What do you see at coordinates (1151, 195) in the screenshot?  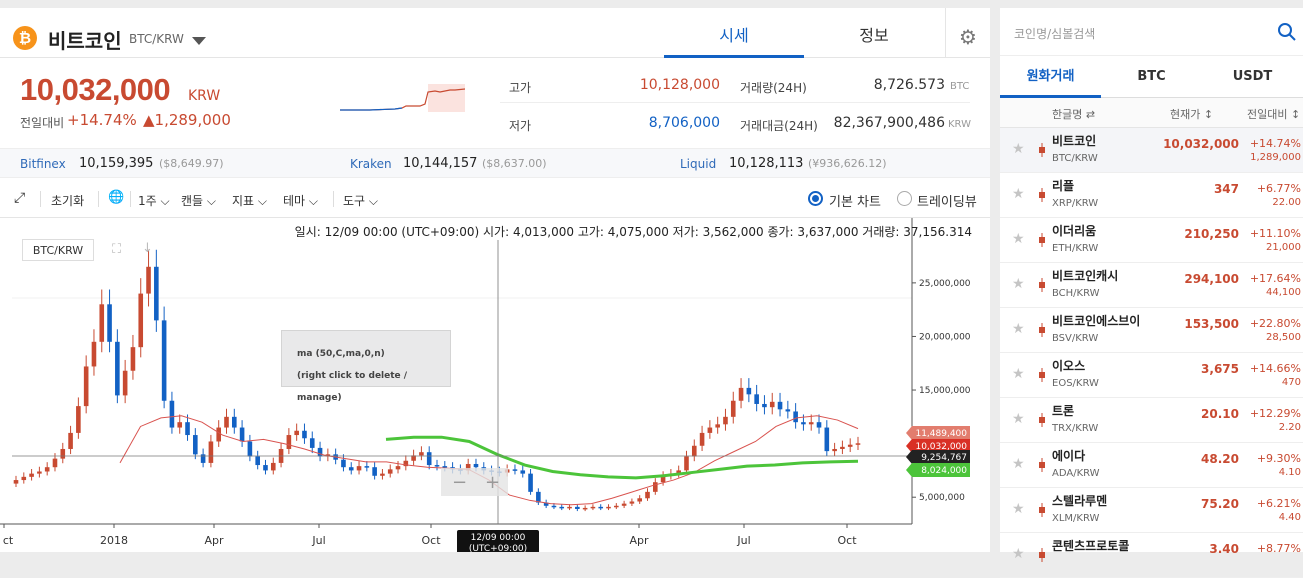 I see `coin-row: ★ 리플 XRP/KRW 347 +6.77% 22.00` at bounding box center [1151, 195].